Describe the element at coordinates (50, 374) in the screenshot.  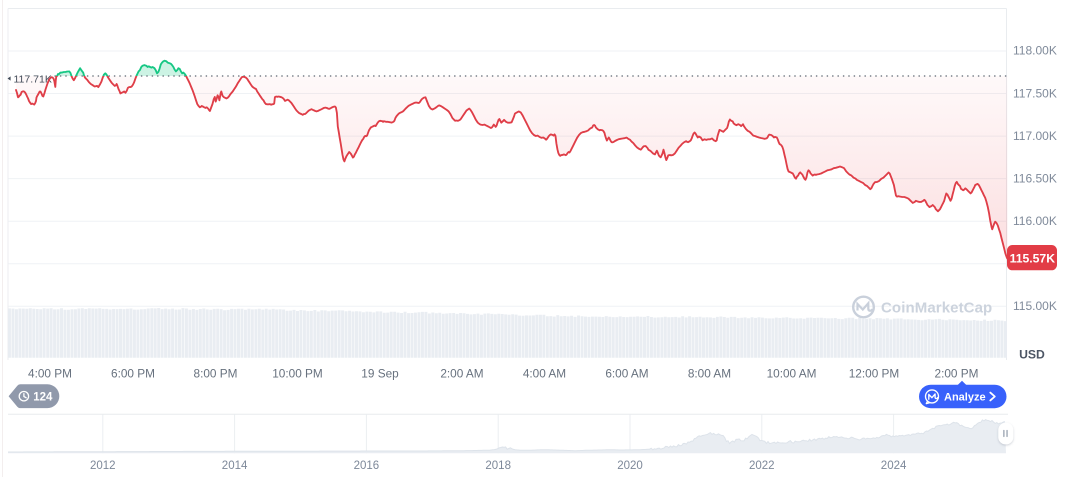
I see `svg-text: 4:00 PM` at that location.